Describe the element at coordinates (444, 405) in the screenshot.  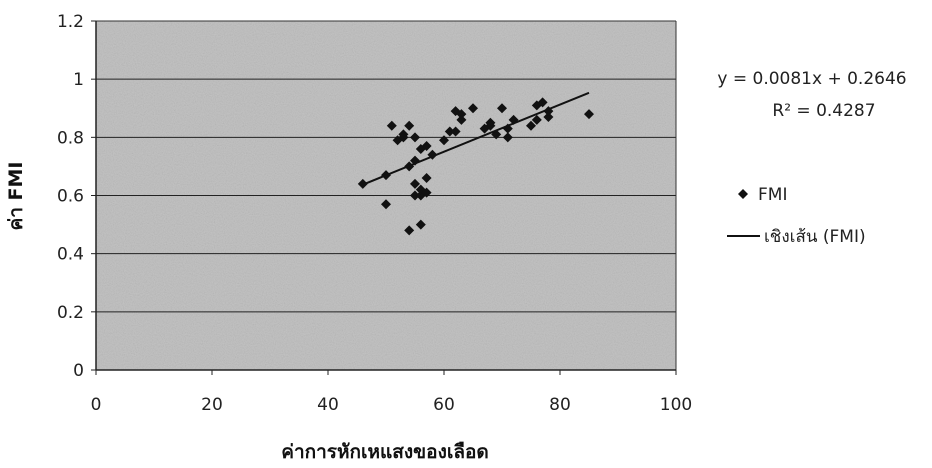
I see `x-tick-label: 60` at that location.